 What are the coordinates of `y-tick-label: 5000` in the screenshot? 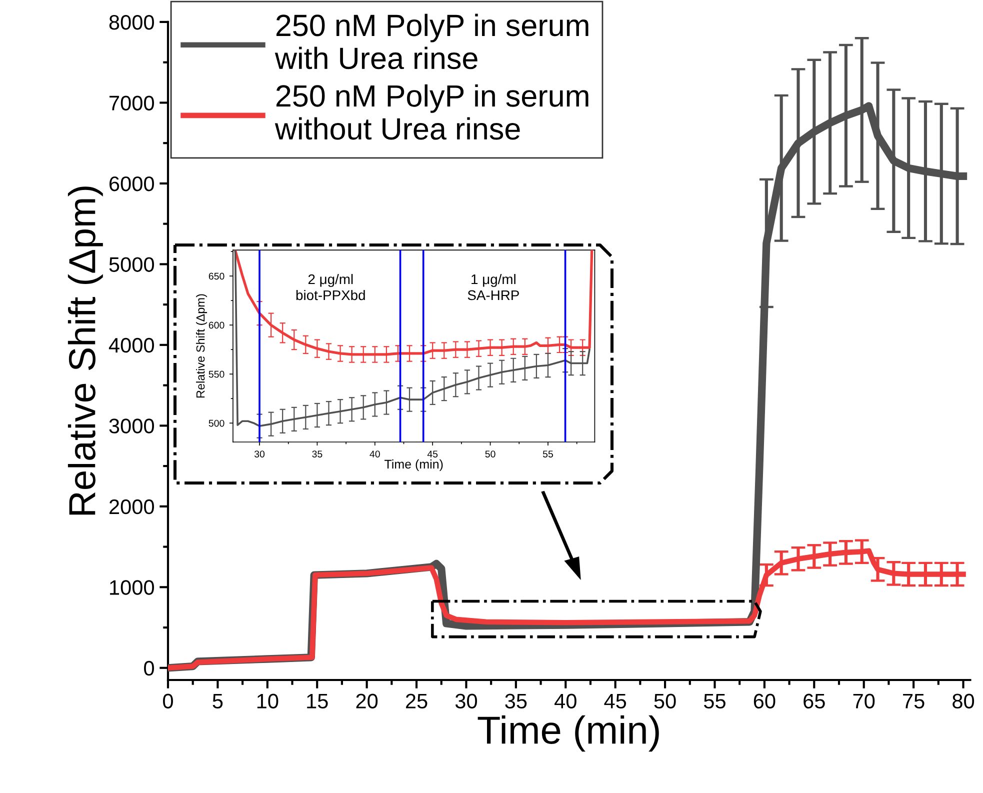 It's located at (131, 264).